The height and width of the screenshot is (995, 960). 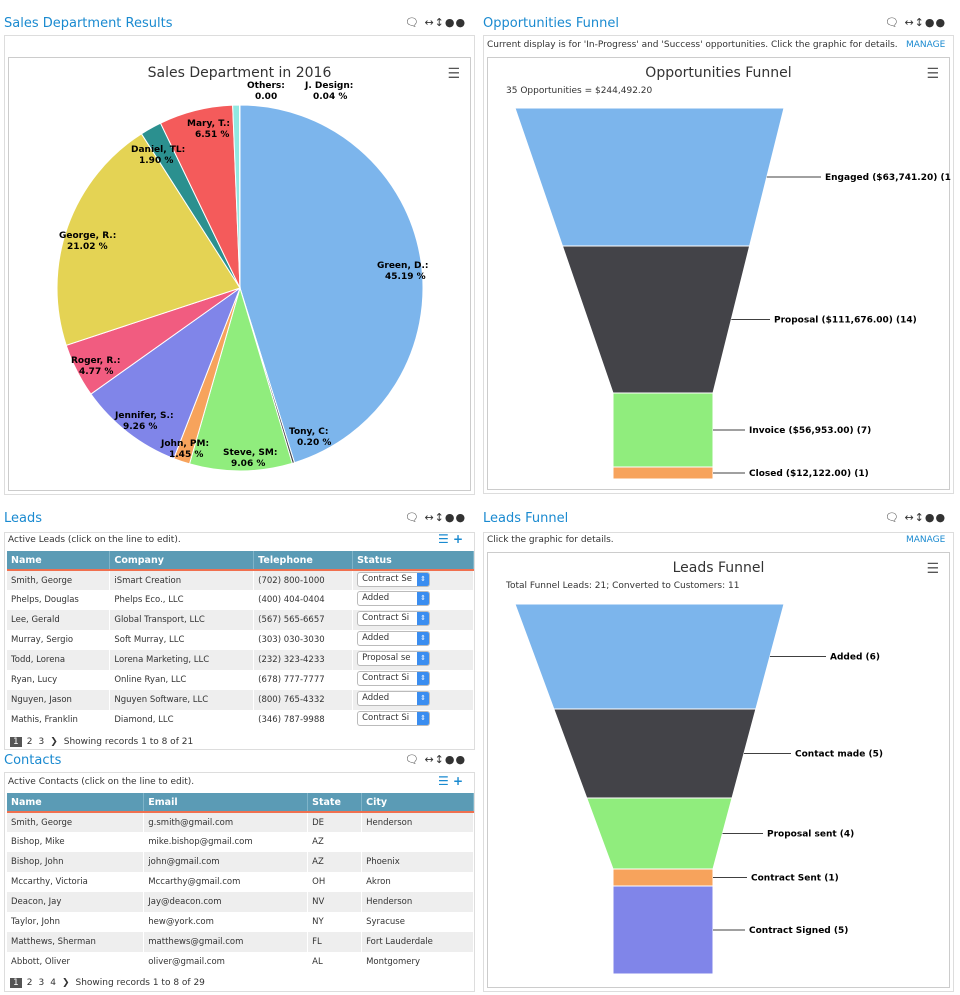 What do you see at coordinates (240, 922) in the screenshot?
I see `table-row: Taylor, John hew@york.com NY Syracuse` at bounding box center [240, 922].